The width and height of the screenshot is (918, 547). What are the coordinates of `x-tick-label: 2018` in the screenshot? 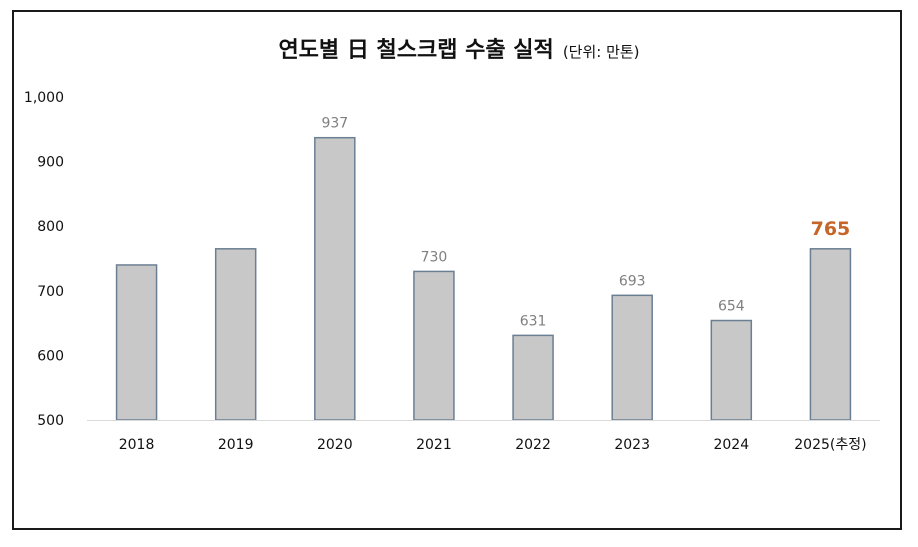 It's located at (137, 445).